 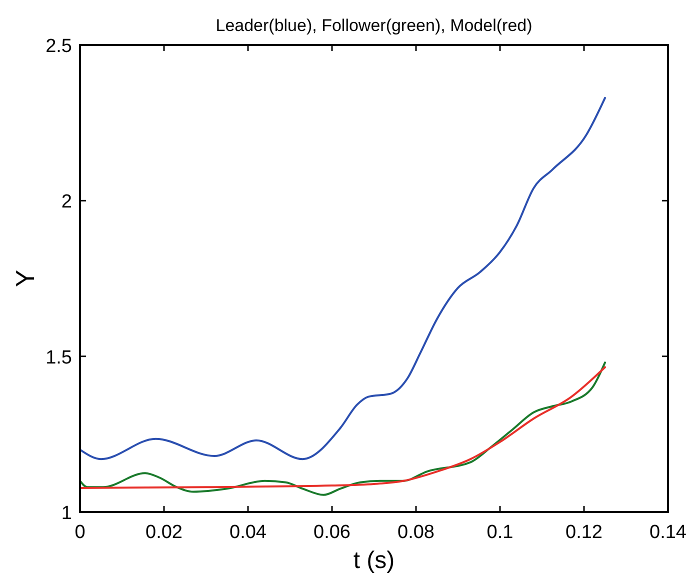 What do you see at coordinates (332, 532) in the screenshot?
I see `x-tick-label: 0.06` at bounding box center [332, 532].